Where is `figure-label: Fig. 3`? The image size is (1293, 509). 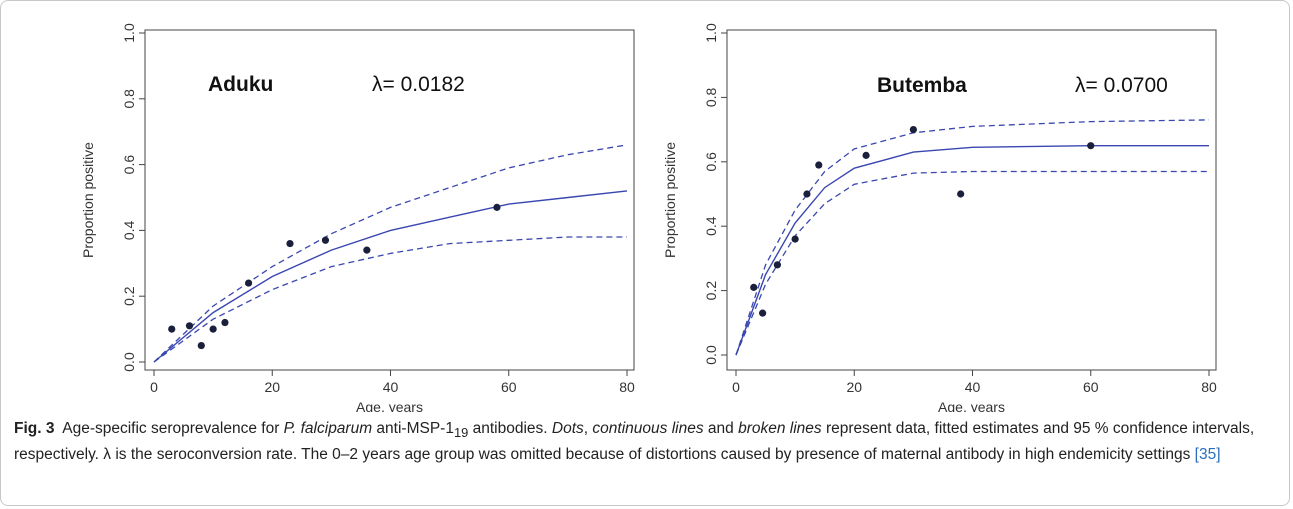
figure-label: Fig. 3 is located at coordinates (34, 428).